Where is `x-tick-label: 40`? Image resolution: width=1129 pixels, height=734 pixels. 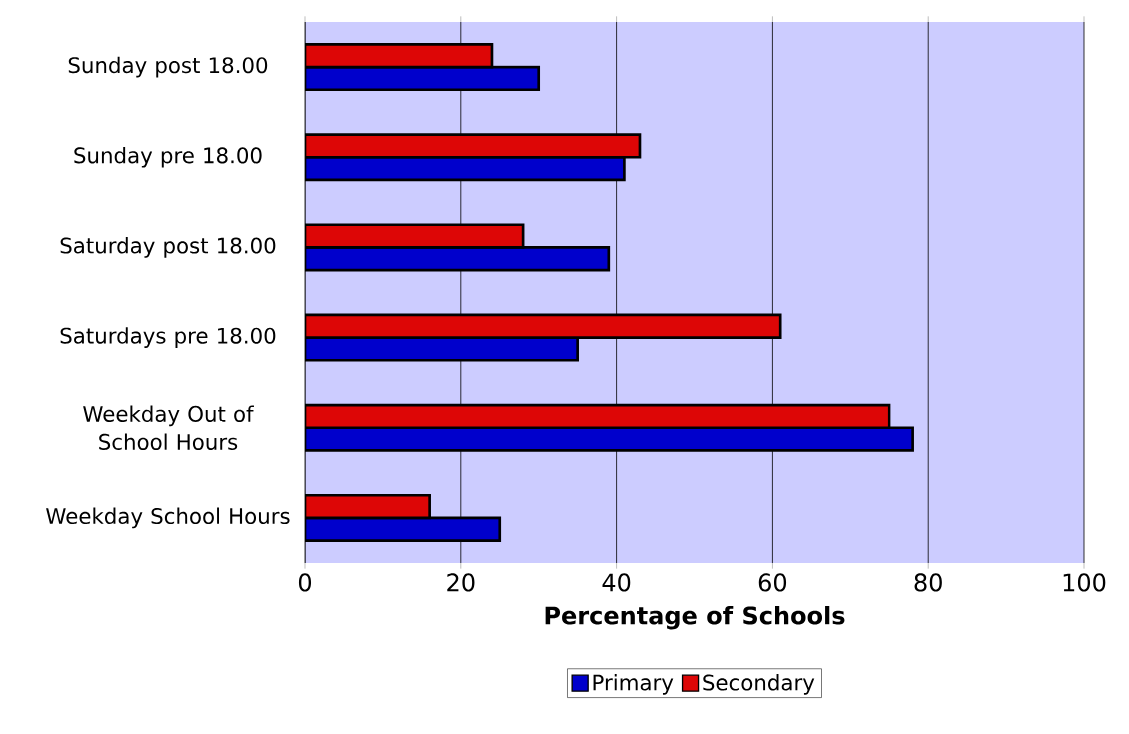 x-tick-label: 40 is located at coordinates (616, 582).